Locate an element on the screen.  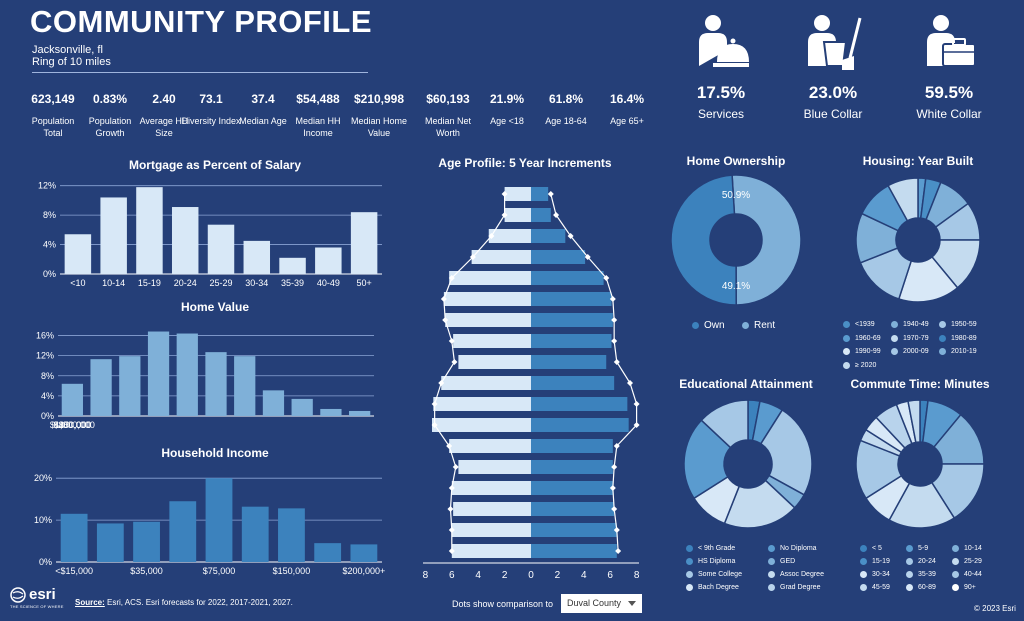
legend-item: 60-89 is located at coordinates (921, 587).